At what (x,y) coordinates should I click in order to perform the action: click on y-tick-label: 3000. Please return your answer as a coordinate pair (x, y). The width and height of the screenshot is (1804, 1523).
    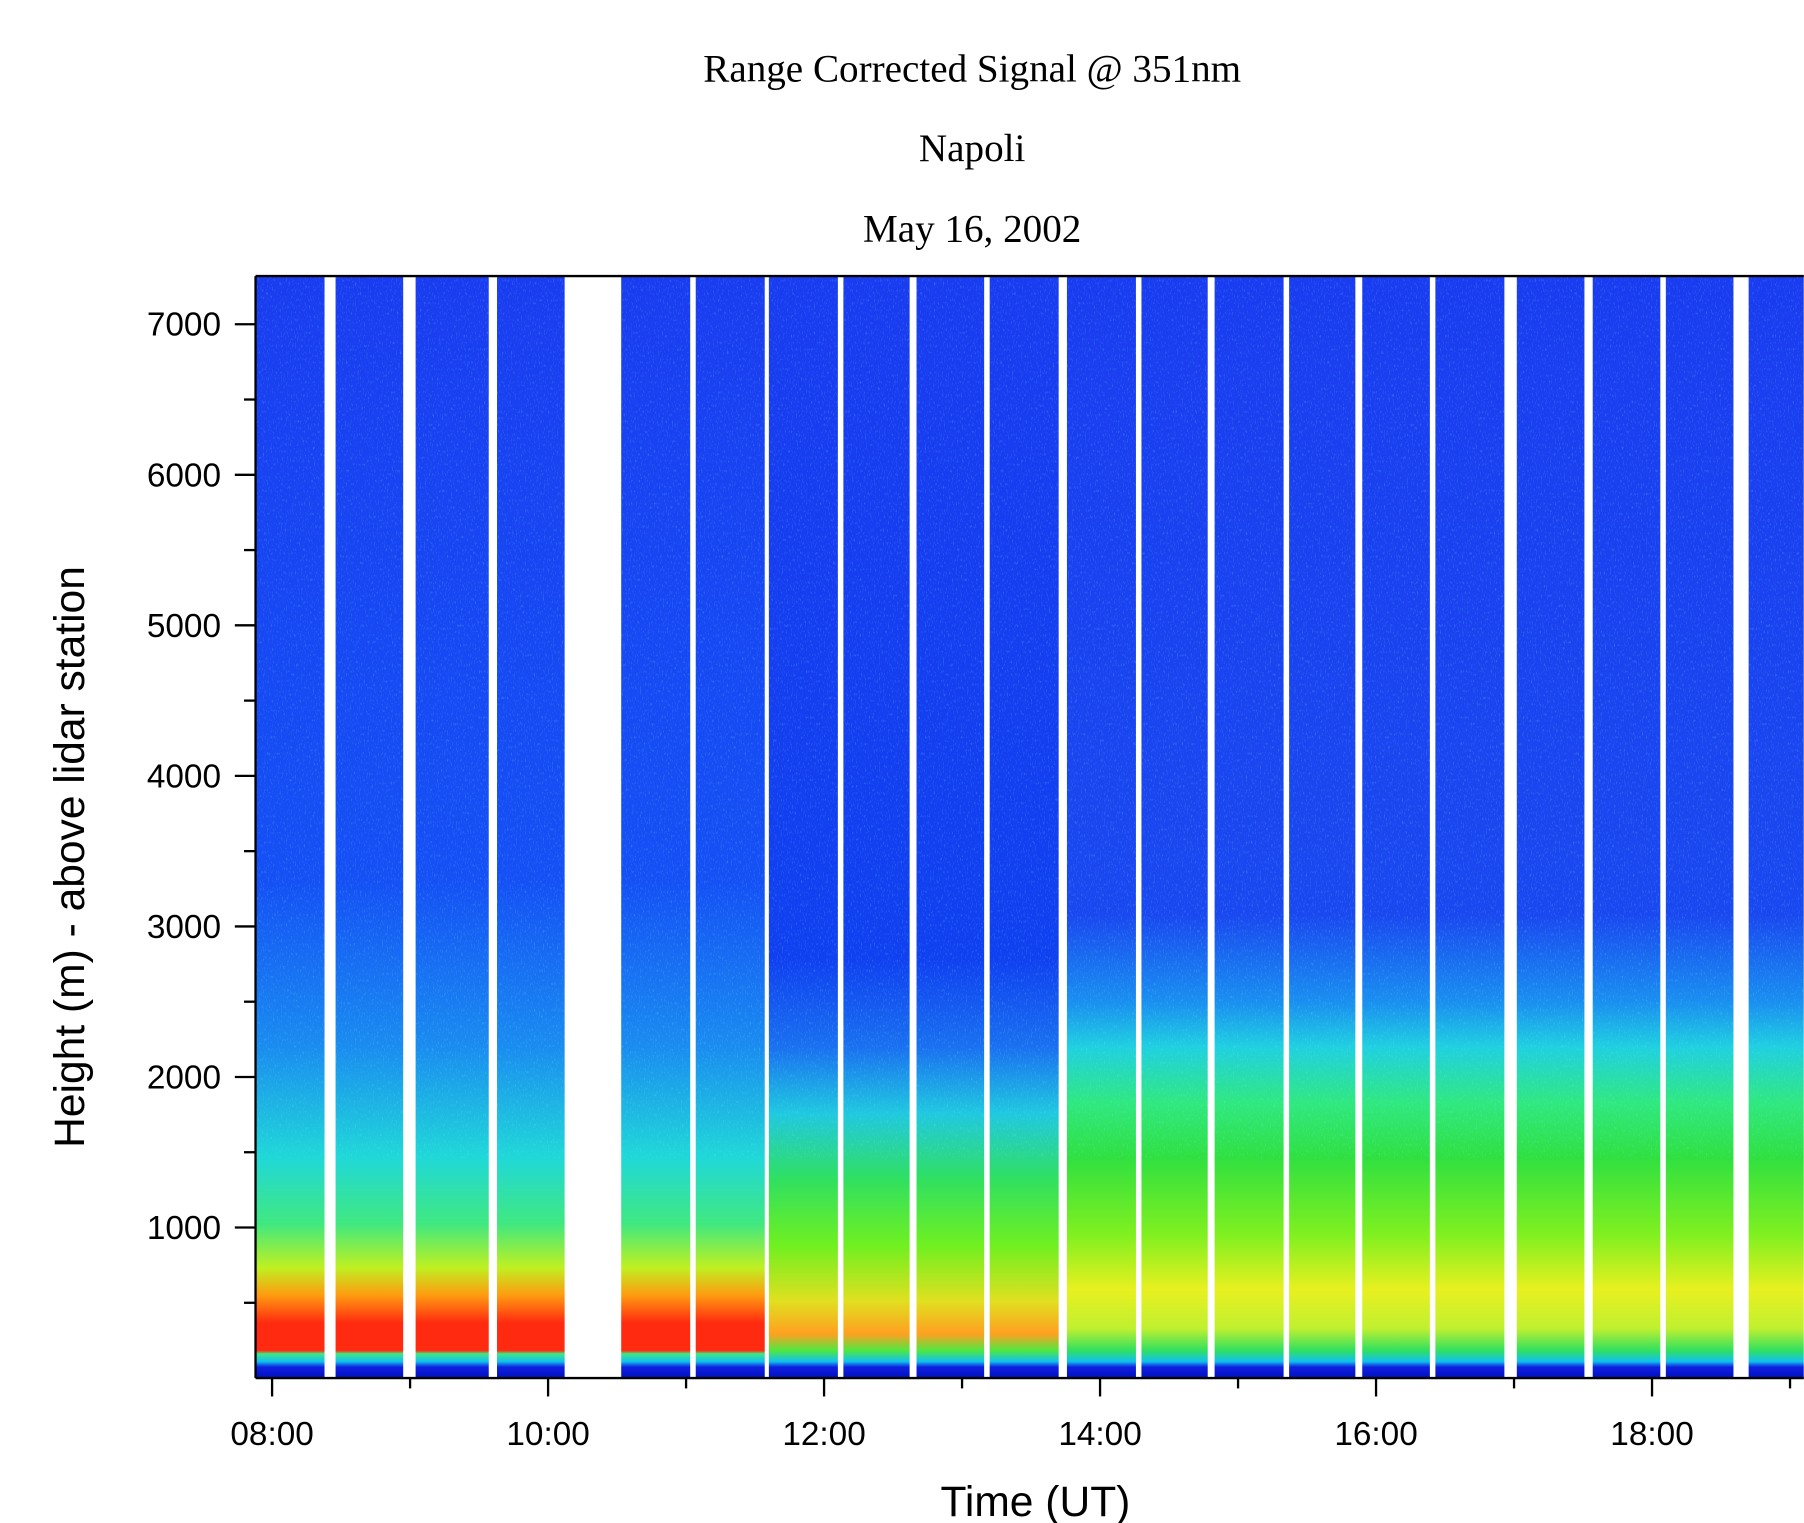
    Looking at the image, I should click on (184, 927).